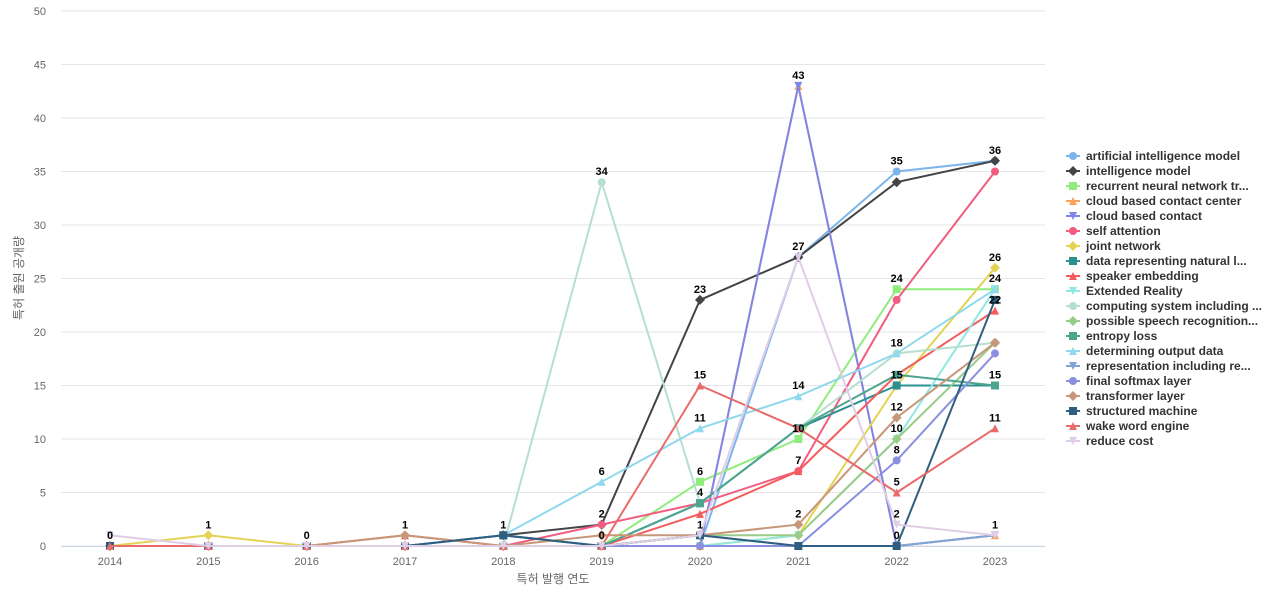  Describe the element at coordinates (798, 247) in the screenshot. I see `data-label: 27` at that location.